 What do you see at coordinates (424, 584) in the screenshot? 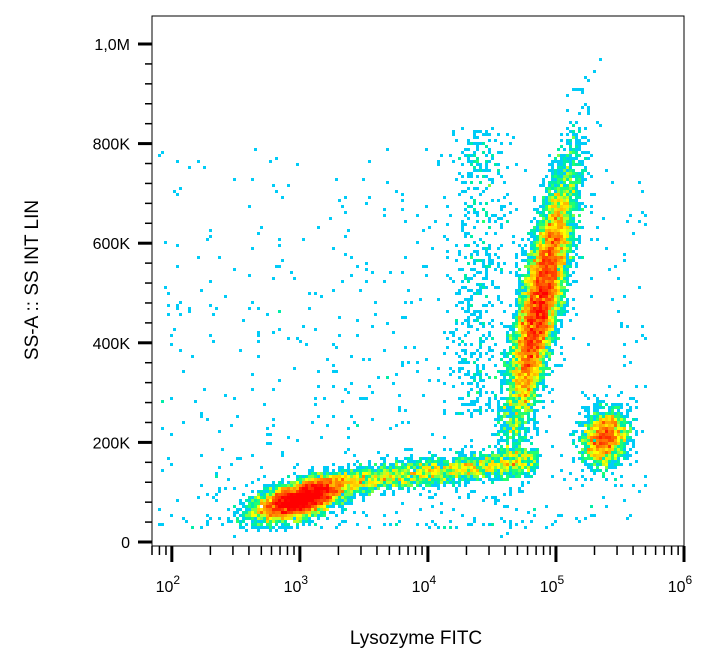
I see `x-tick-label: 104` at bounding box center [424, 584].